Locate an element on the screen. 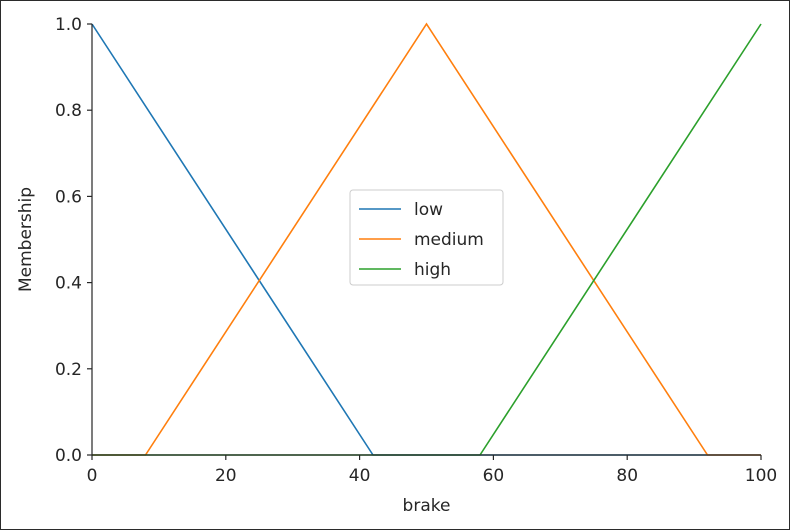 Image resolution: width=790 pixels, height=531 pixels. y-ticks: 0.0 0.2 0.4 0.6 0.8 1.0 is located at coordinates (73, 240).